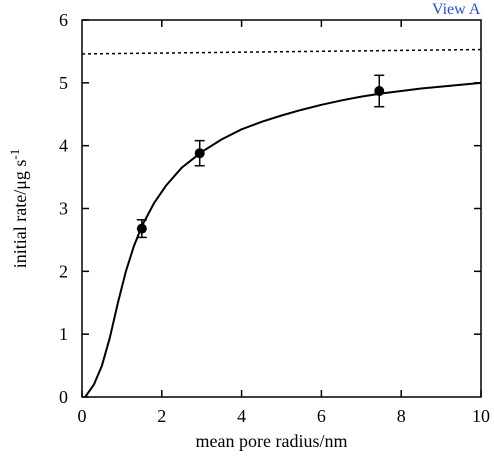 The height and width of the screenshot is (456, 494). What do you see at coordinates (82, 416) in the screenshot?
I see `x-tick-label: 0` at bounding box center [82, 416].